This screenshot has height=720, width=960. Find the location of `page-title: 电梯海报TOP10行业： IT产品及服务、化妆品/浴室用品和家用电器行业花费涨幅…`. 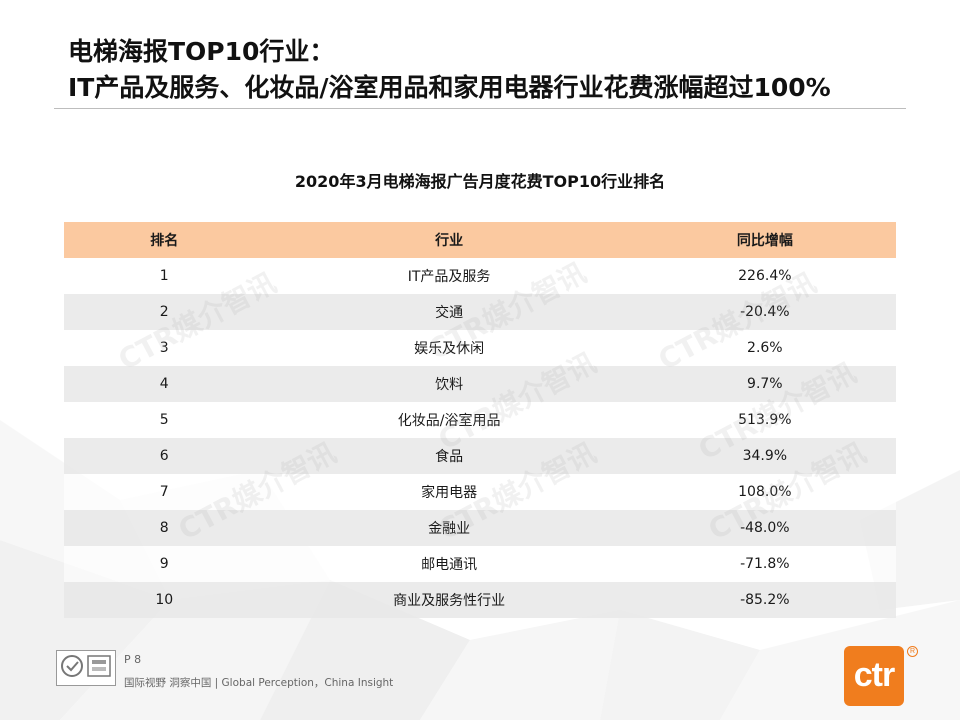

page-title: 电梯海报TOP10行业： IT产品及服务、化妆品/浴室用品和家用电器行业花费涨幅… is located at coordinates (449, 70).